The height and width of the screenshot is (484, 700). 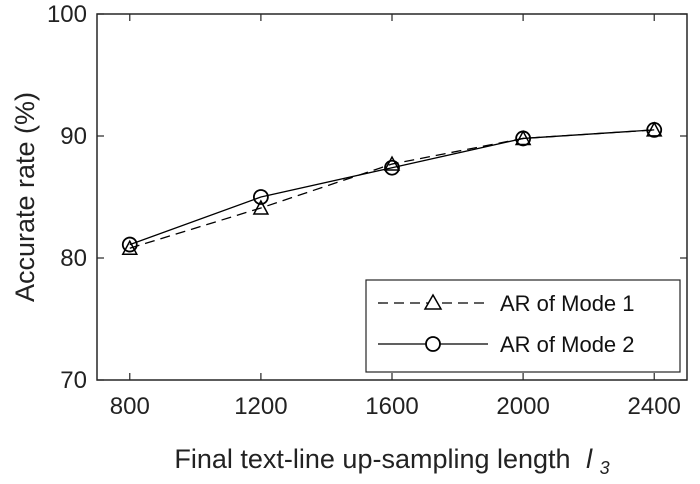 What do you see at coordinates (67, 14) in the screenshot?
I see `y-tick-label: 100` at bounding box center [67, 14].